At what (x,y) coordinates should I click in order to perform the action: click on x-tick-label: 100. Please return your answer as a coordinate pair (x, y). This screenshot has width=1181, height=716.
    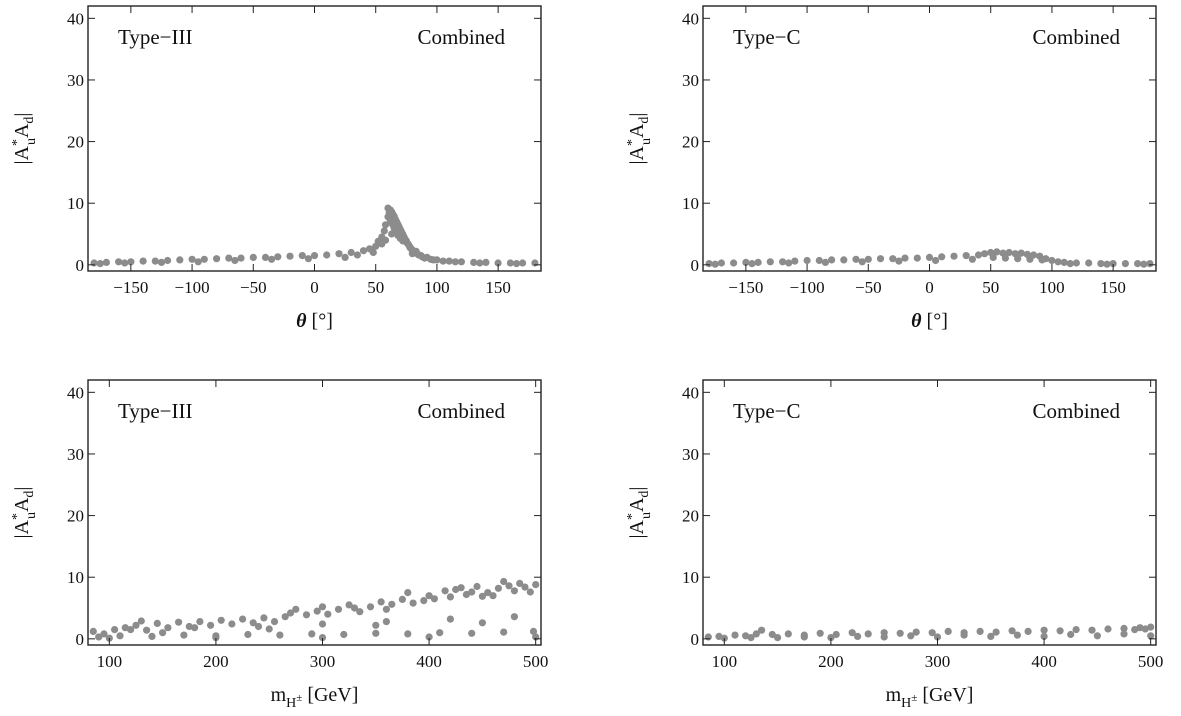
    Looking at the image, I should click on (437, 287).